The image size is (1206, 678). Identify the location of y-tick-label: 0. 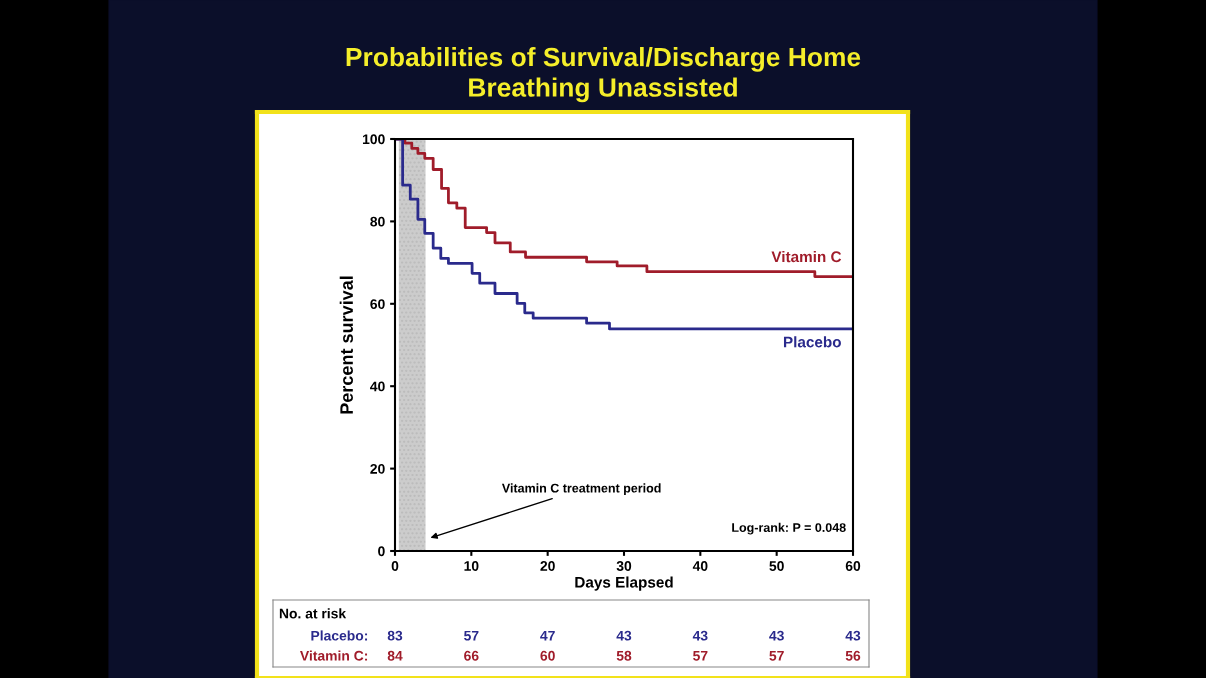
(381, 551).